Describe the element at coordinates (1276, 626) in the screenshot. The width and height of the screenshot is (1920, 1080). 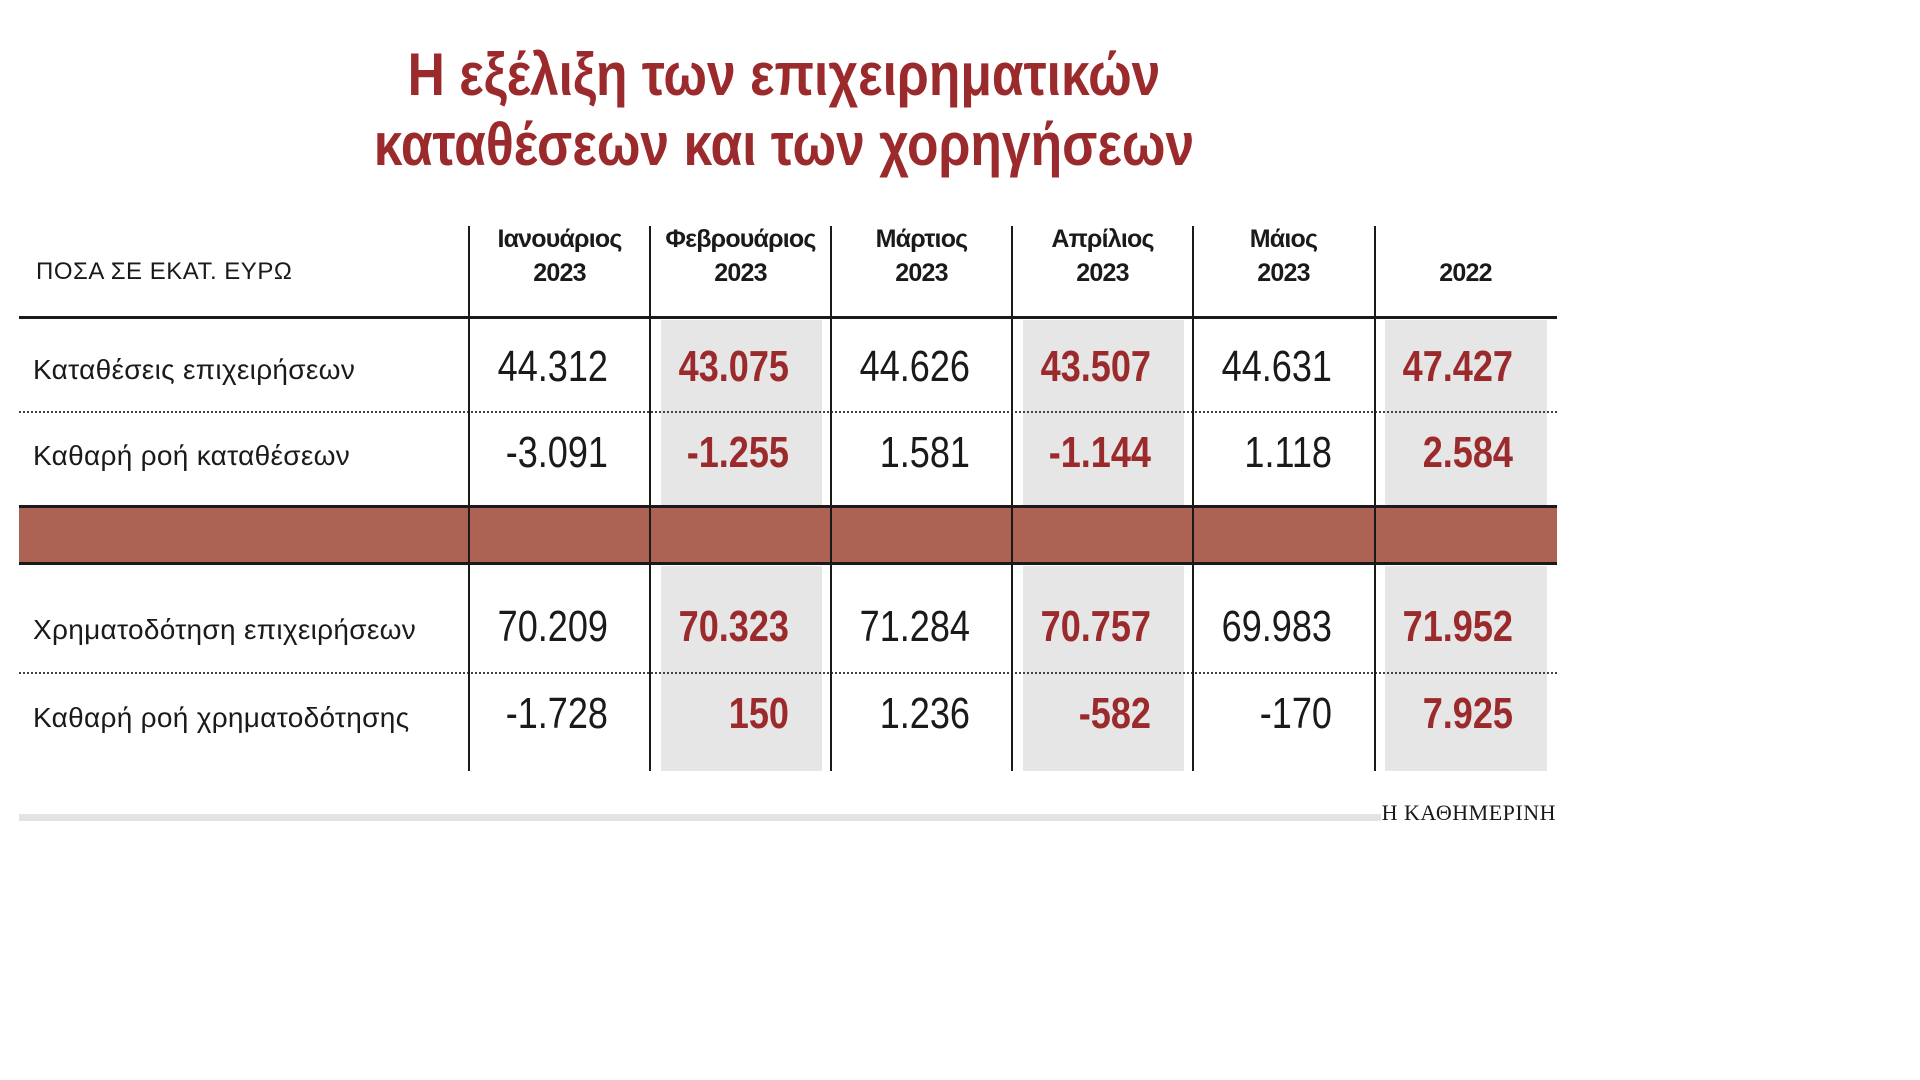
I see `table-cell: 69.983` at that location.